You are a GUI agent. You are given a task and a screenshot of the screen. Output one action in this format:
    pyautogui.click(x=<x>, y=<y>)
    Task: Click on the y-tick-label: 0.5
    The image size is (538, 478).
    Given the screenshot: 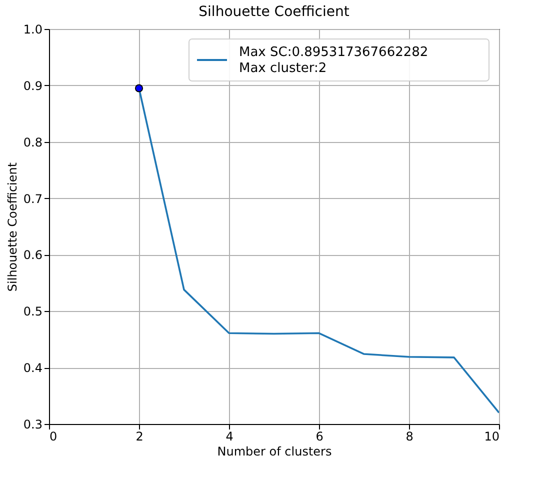 What is the action you would take?
    pyautogui.click(x=32, y=311)
    